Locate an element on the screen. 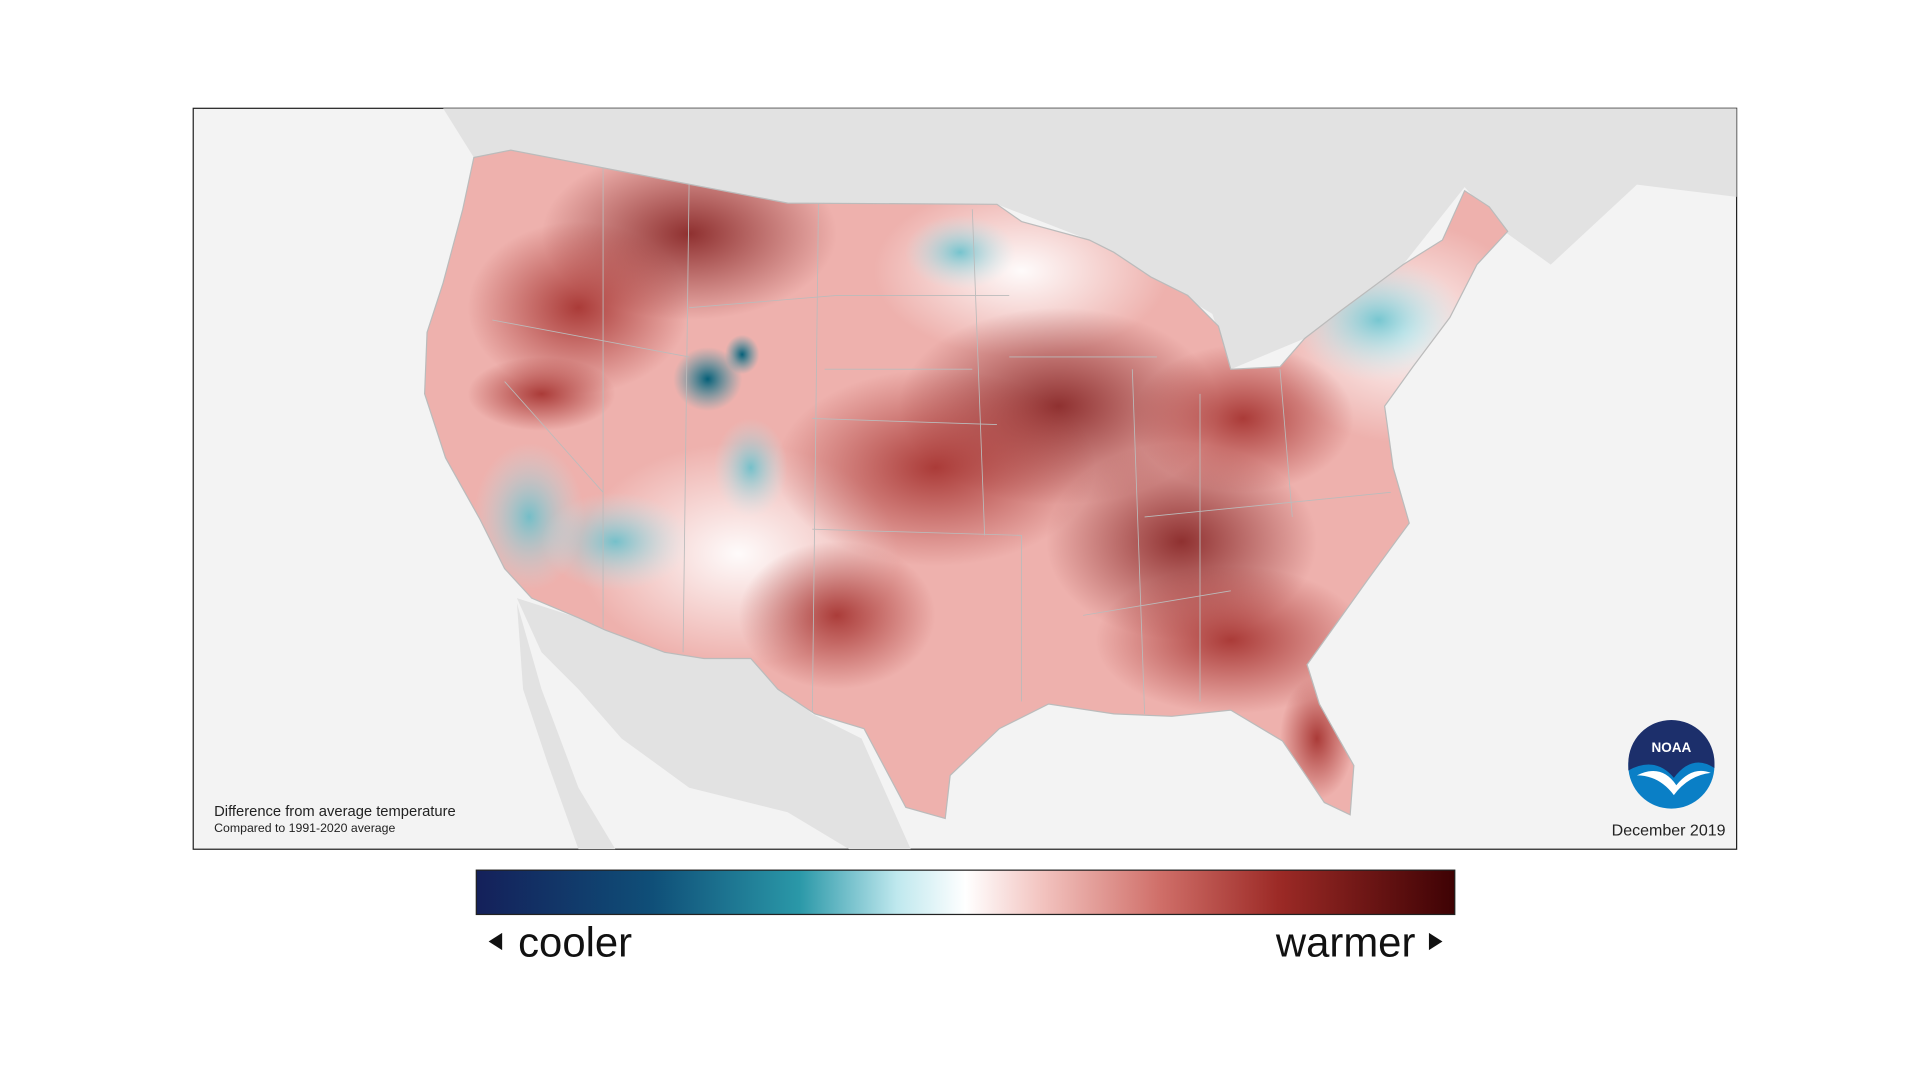 The height and width of the screenshot is (1080, 1920). legend-low-label: cooler is located at coordinates (575, 941).